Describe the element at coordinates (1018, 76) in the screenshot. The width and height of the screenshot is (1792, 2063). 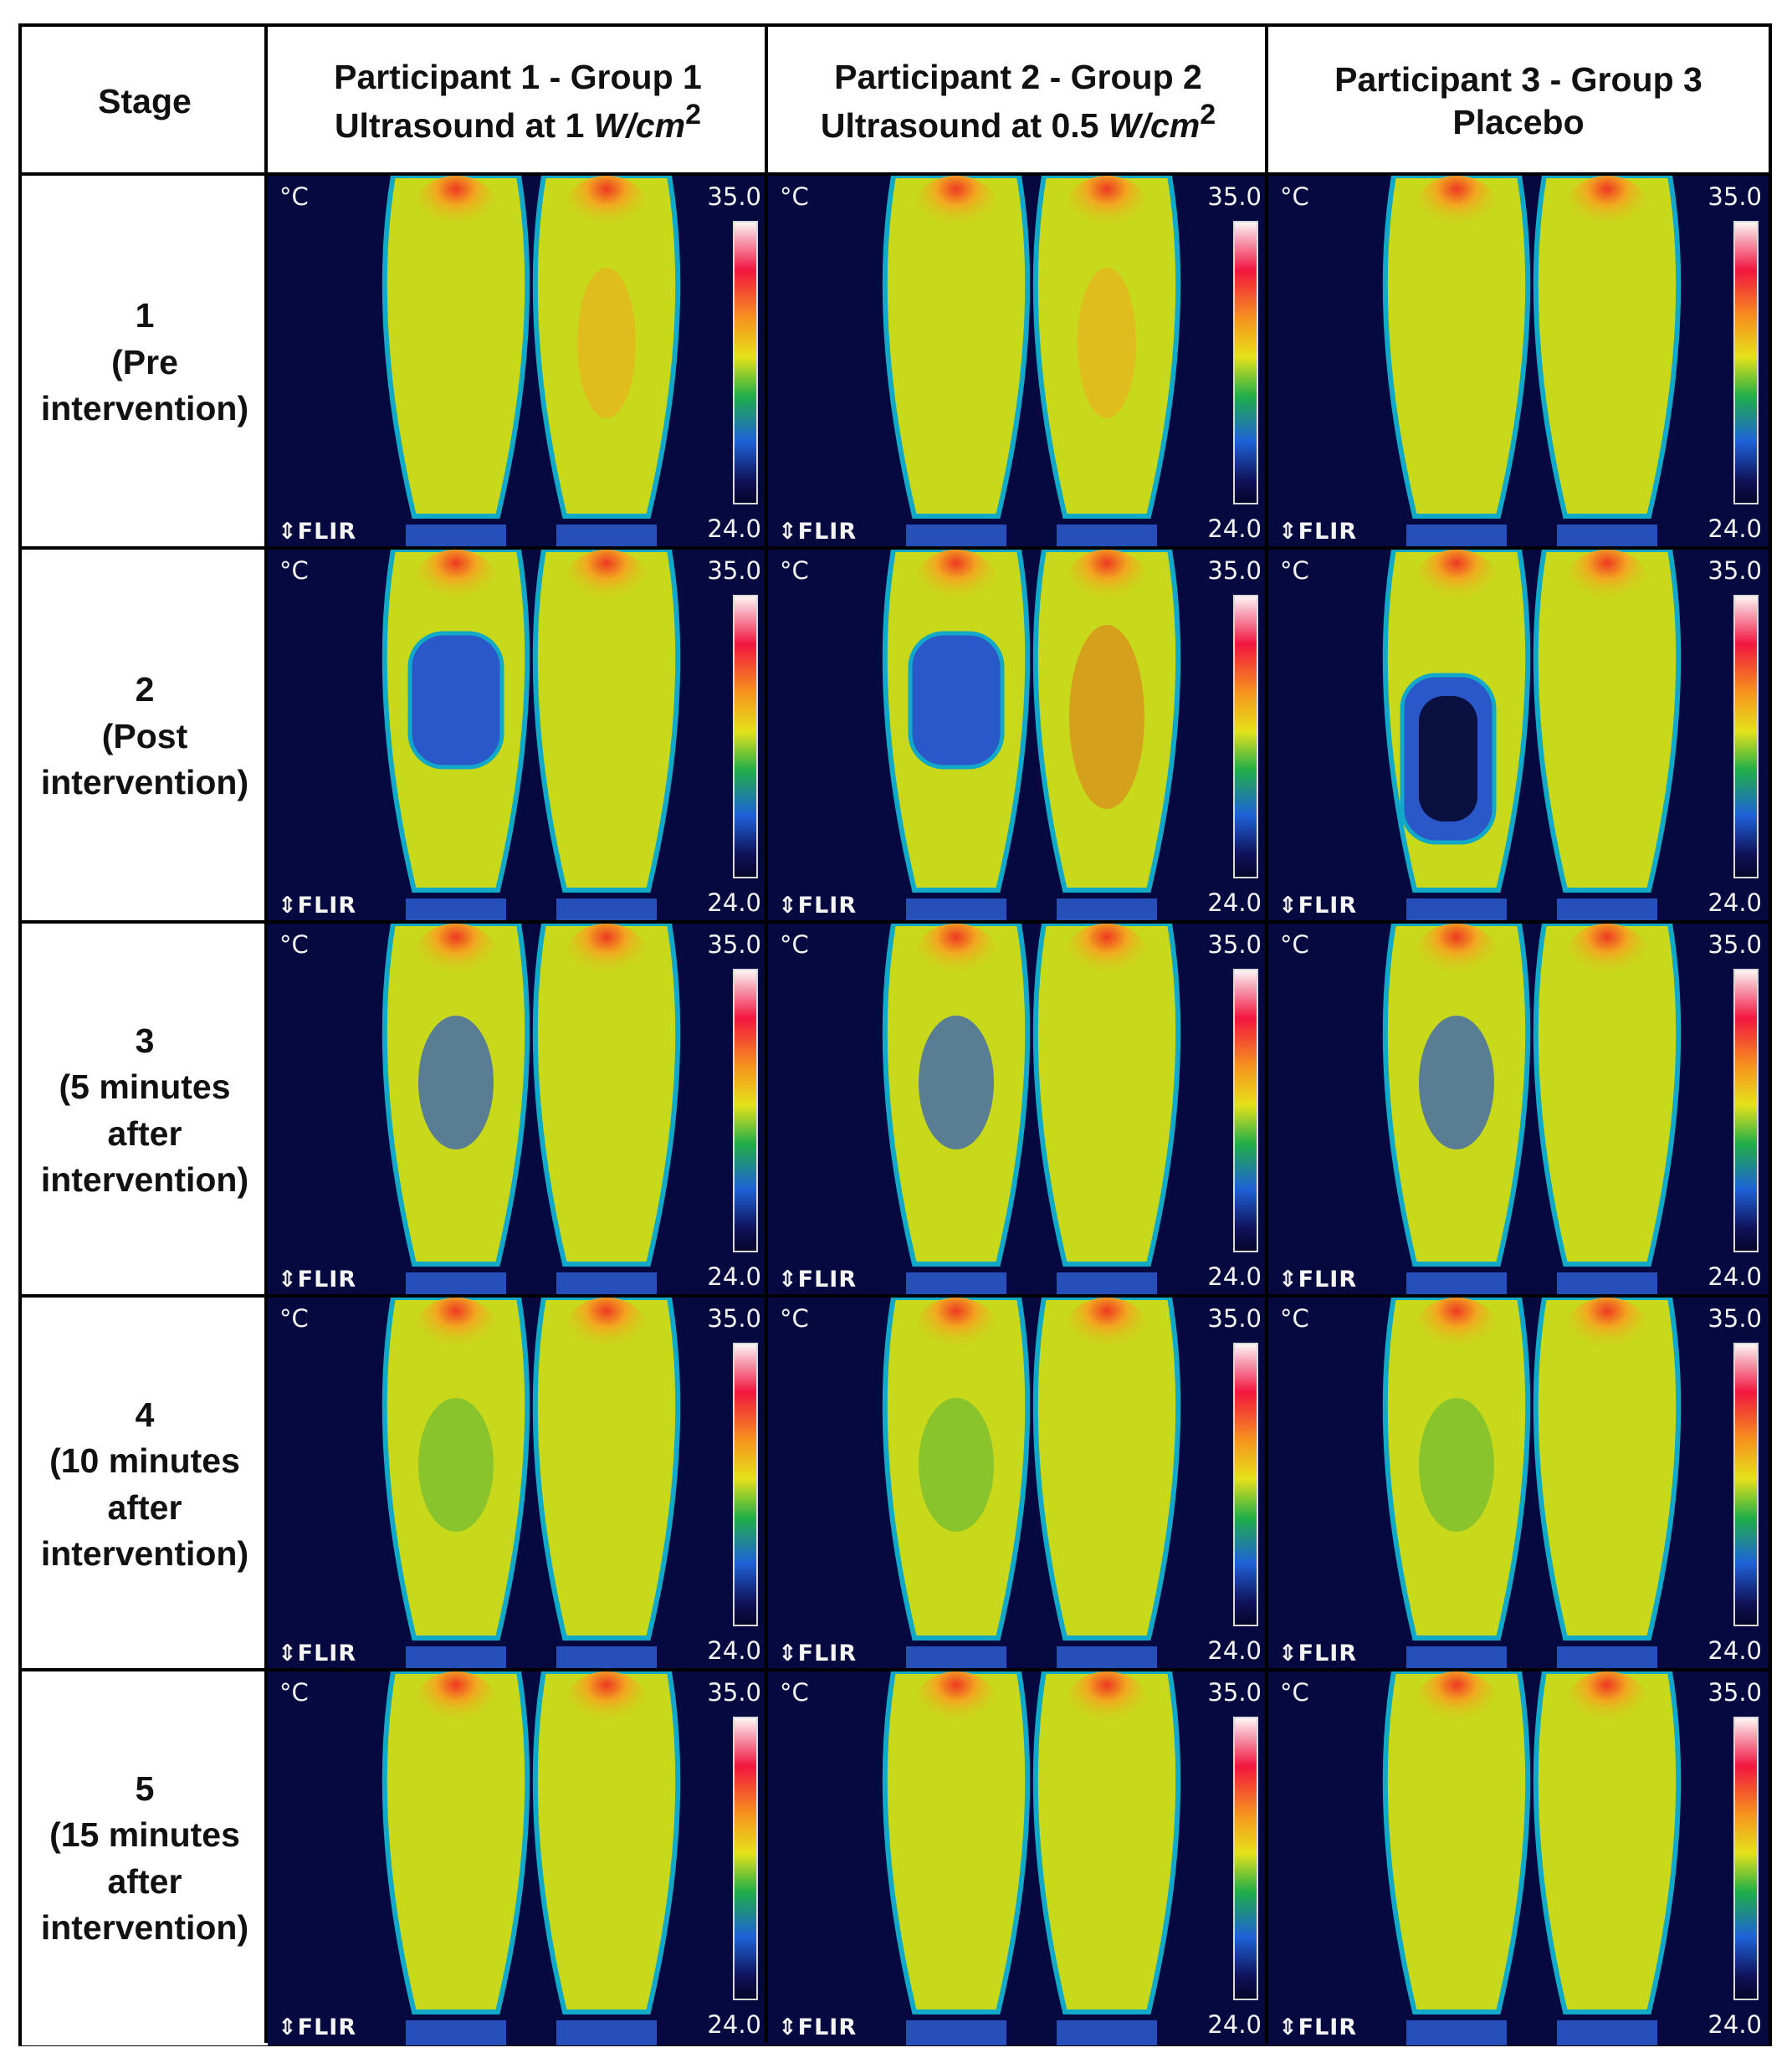
I see `header-p2-title: Participant 2 - Group 2` at that location.